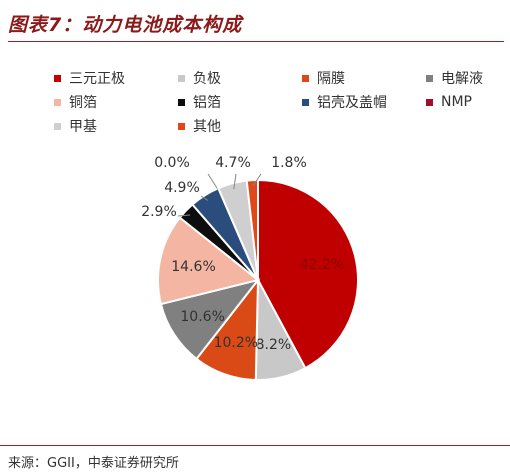 Image resolution: width=510 pixels, height=476 pixels. I want to click on chart-legend: 三元正极 负极 隔膜 电解液铜箔 铝箔 铝壳及盖帽 NMP 甲基 其他, so click(274, 102).